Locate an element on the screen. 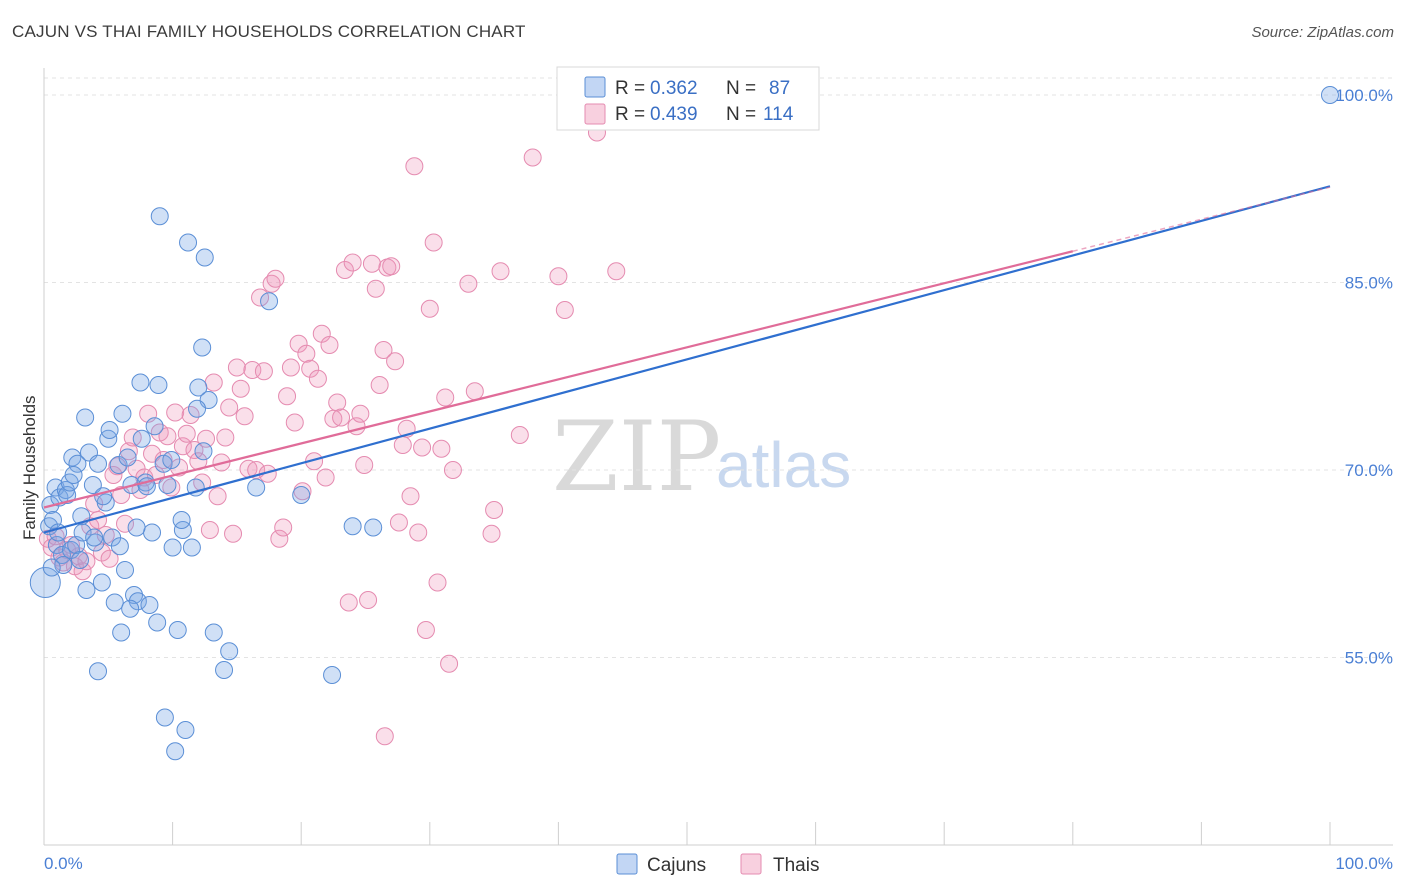 The width and height of the screenshot is (1406, 892). y-tick-label-55: 55.0% is located at coordinates (1369, 658).